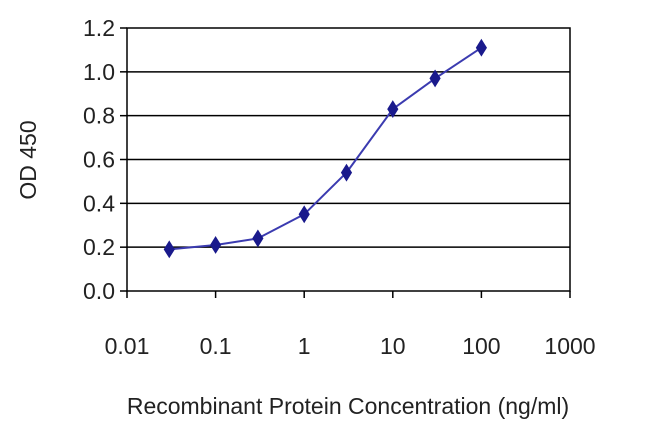 The width and height of the screenshot is (650, 433). I want to click on x-tick-label: 0.1, so click(216, 346).